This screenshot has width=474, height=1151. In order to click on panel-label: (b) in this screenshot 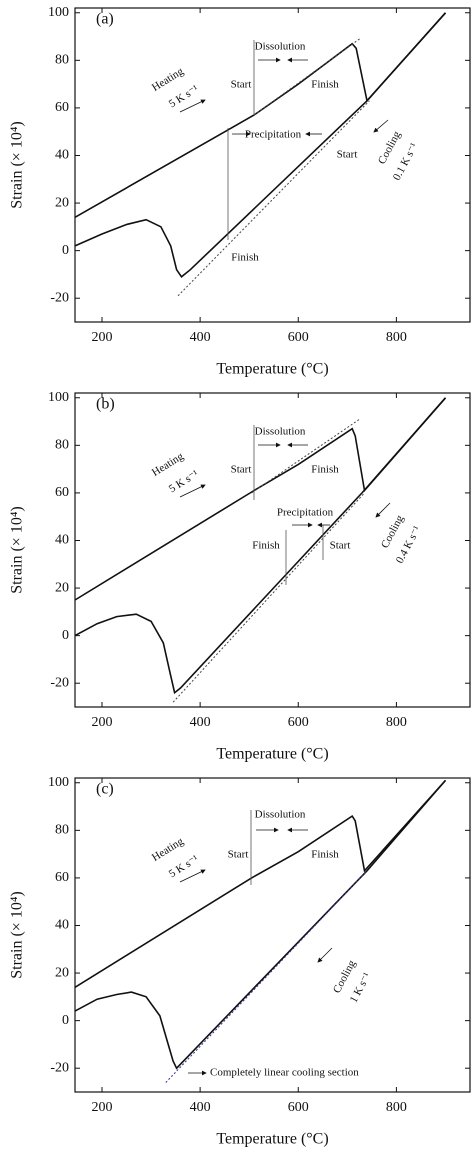, I will do `click(105, 404)`.